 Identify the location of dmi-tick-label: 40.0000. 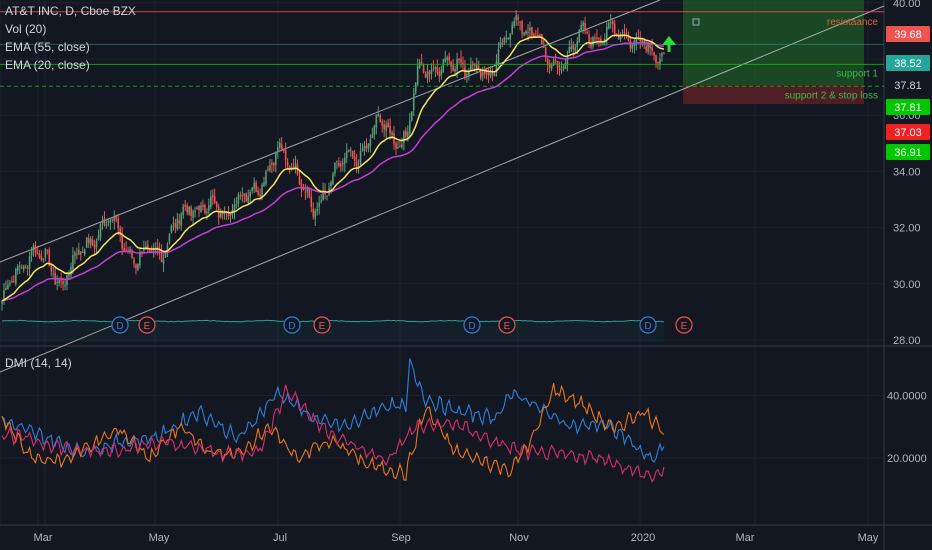
(907, 397).